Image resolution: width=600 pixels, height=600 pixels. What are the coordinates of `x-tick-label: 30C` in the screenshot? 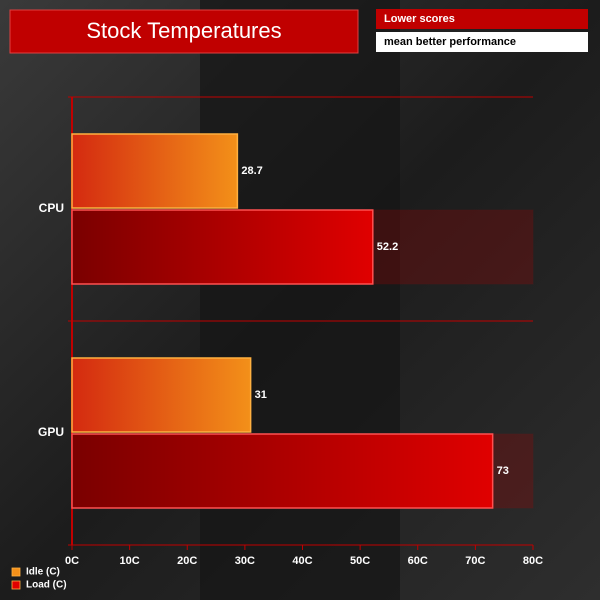 It's located at (245, 561).